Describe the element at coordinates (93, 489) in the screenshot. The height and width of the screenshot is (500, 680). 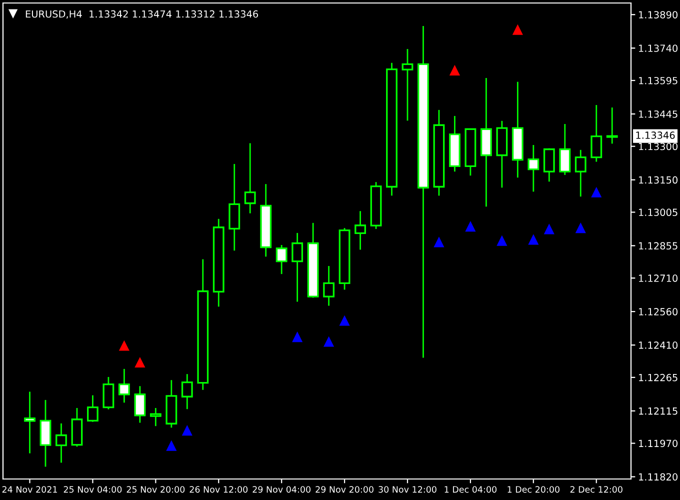
I see `x-tick-label: 25 Nov 04:00` at that location.